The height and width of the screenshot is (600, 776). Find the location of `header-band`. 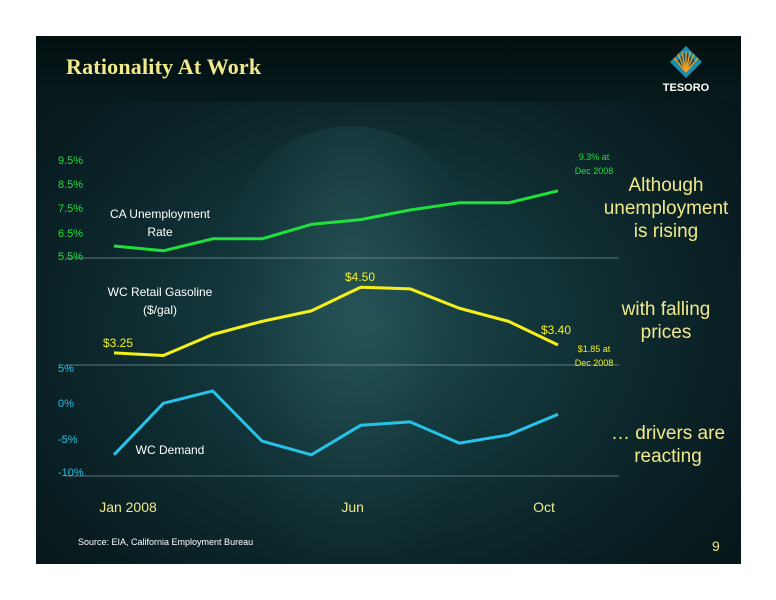

header-band is located at coordinates (388, 69).